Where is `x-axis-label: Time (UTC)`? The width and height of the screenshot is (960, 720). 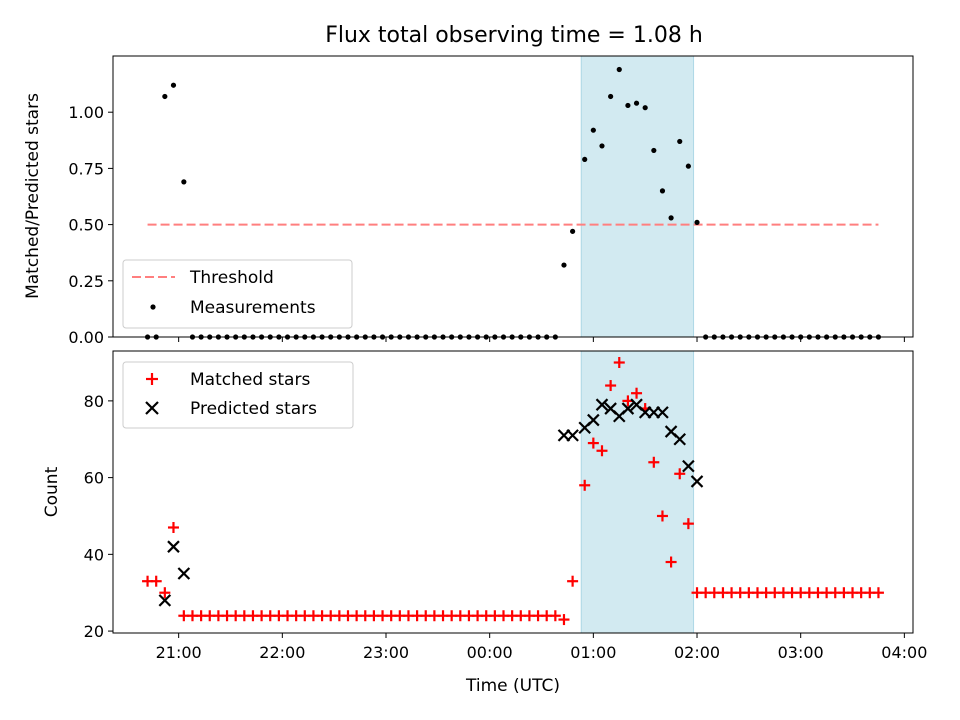 x-axis-label: Time (UTC) is located at coordinates (512, 686).